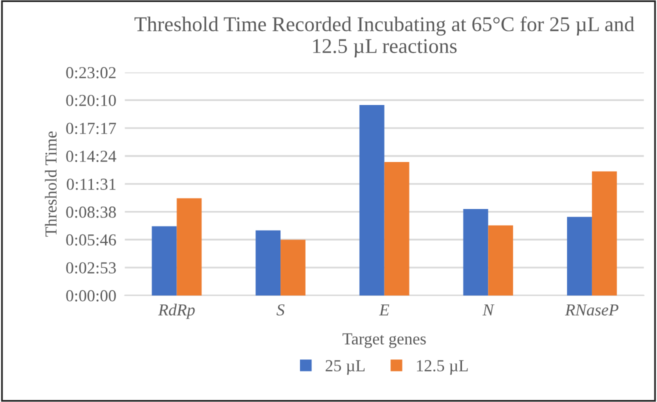 Image resolution: width=657 pixels, height=402 pixels. I want to click on legend-label: 25 µL, so click(345, 367).